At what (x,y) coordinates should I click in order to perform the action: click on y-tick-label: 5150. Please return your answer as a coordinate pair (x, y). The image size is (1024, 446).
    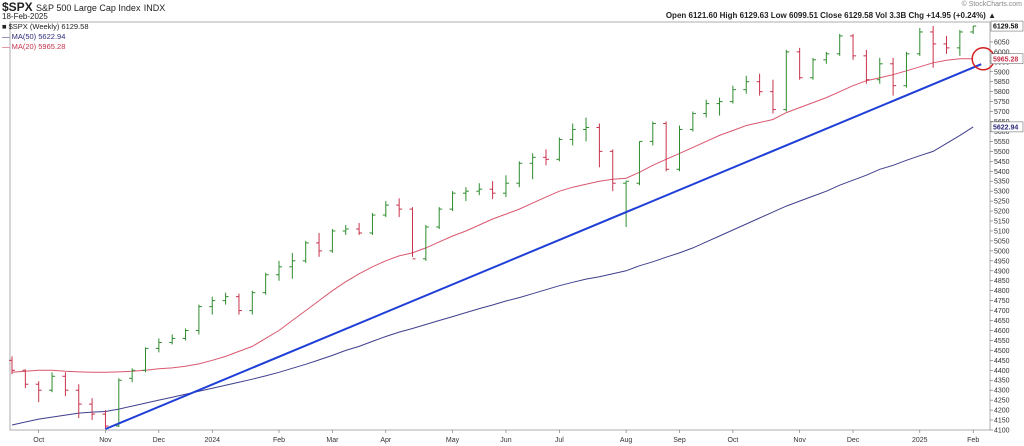
    Looking at the image, I should click on (1002, 222).